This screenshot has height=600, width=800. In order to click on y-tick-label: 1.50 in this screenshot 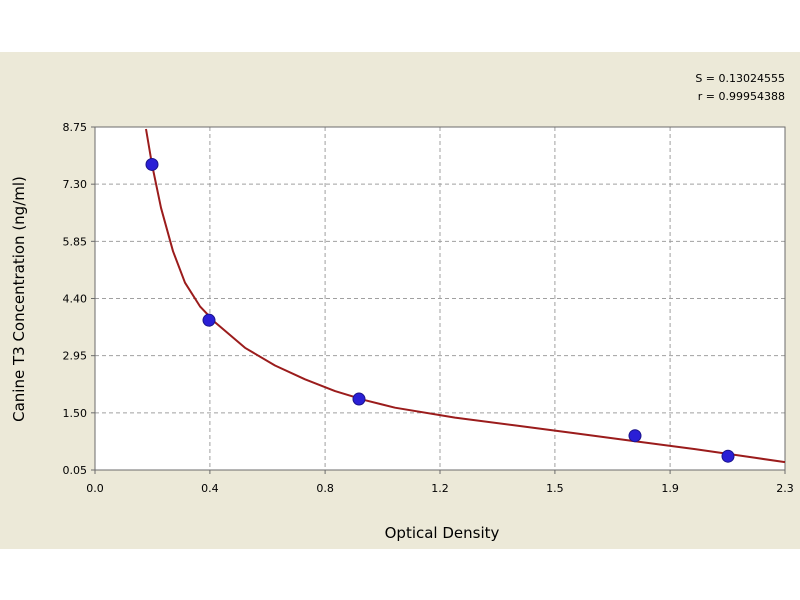, I will do `click(75, 413)`.